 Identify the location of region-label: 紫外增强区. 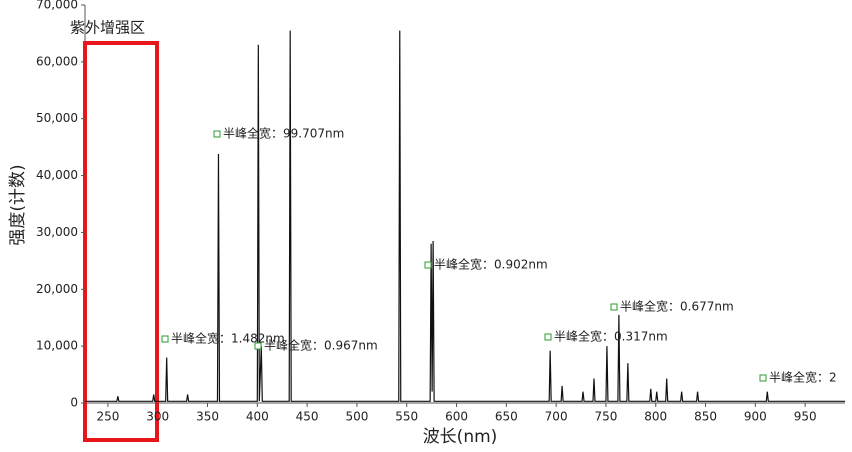
(107, 28).